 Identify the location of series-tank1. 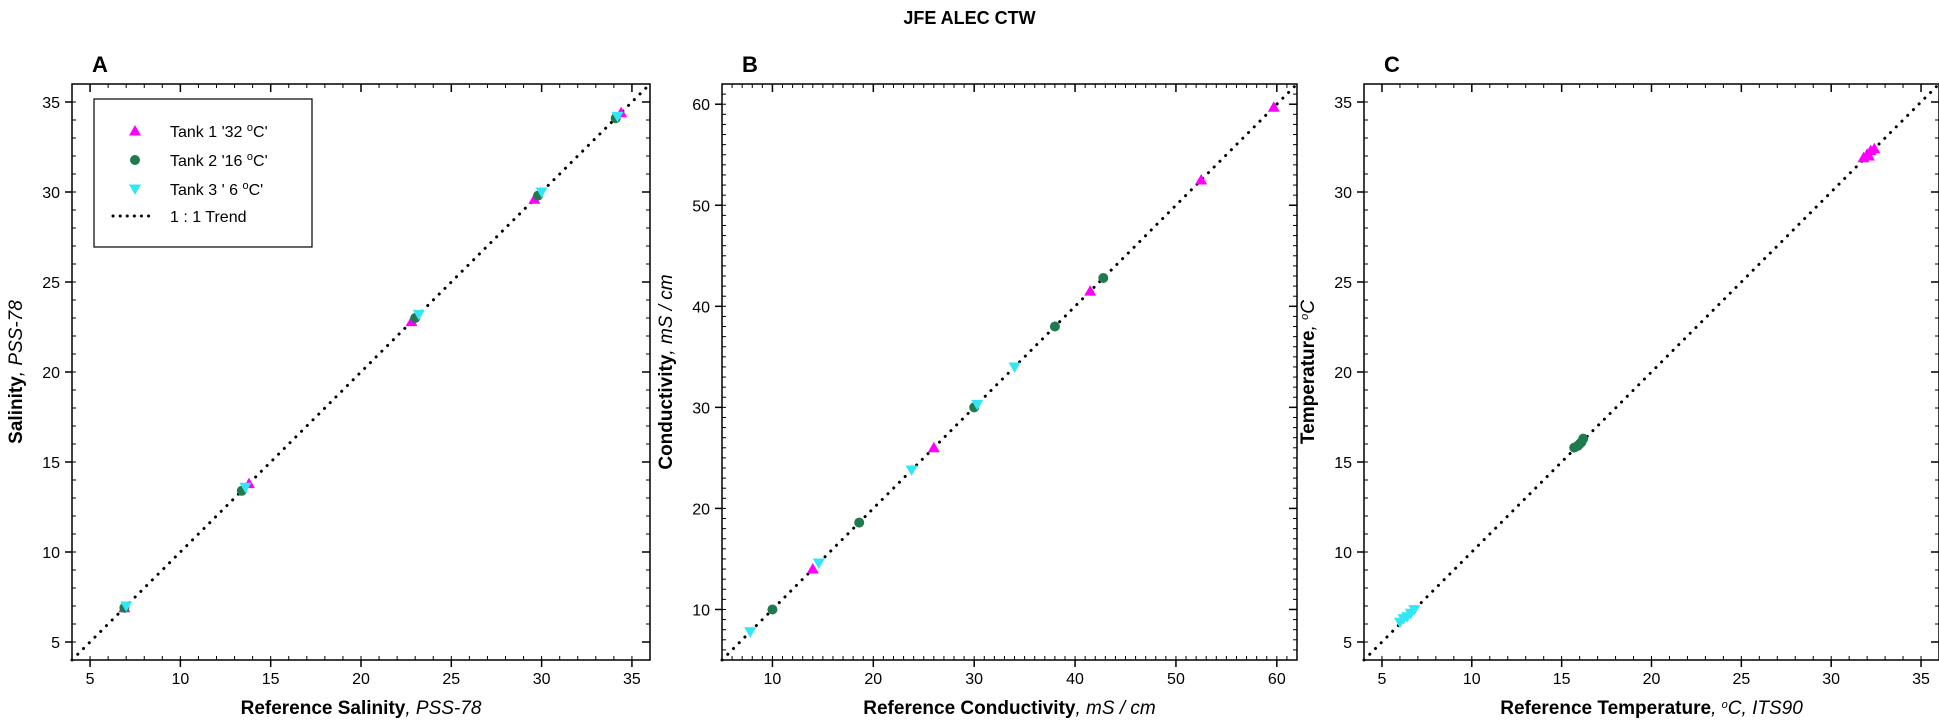
(1869, 152).